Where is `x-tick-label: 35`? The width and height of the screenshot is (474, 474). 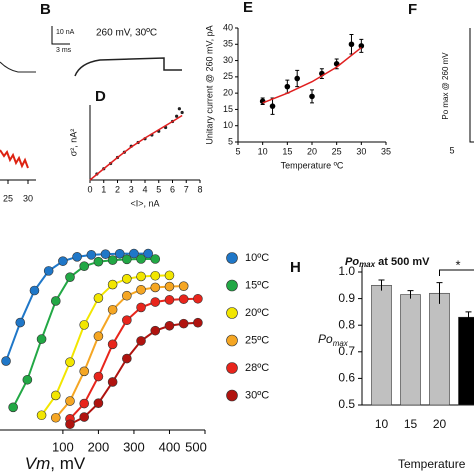
x-tick-label: 35 is located at coordinates (386, 151).